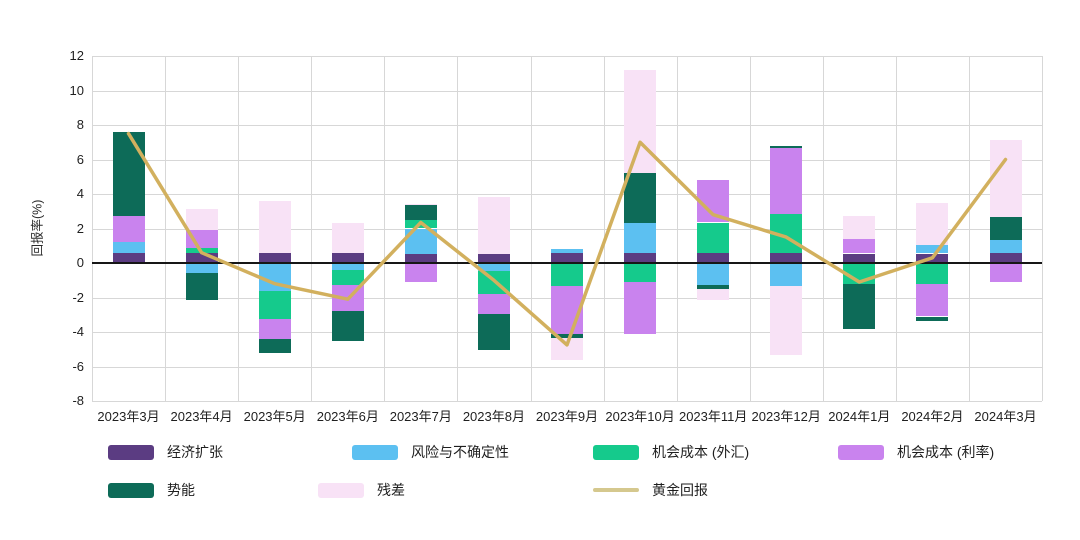 Image resolution: width=1080 pixels, height=540 pixels. What do you see at coordinates (859, 416) in the screenshot?
I see `x-tick-label: 2024年1月` at bounding box center [859, 416].